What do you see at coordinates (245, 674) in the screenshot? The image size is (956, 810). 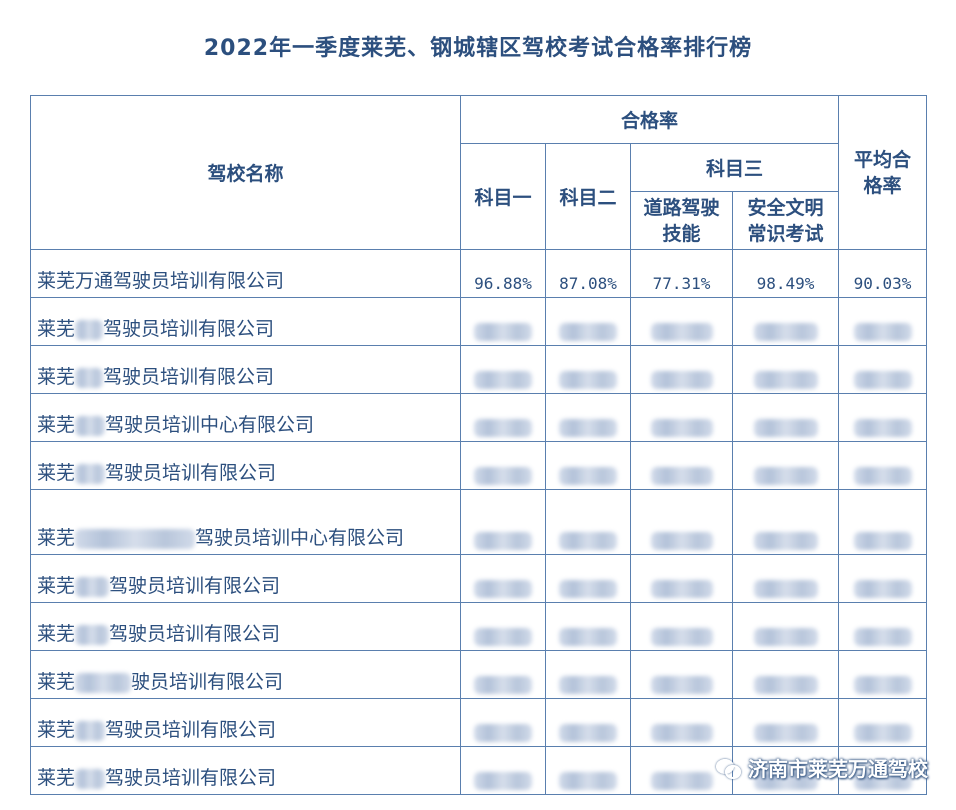 I see `school-name-cell: 莱芜 驶员培训有限公司` at bounding box center [245, 674].